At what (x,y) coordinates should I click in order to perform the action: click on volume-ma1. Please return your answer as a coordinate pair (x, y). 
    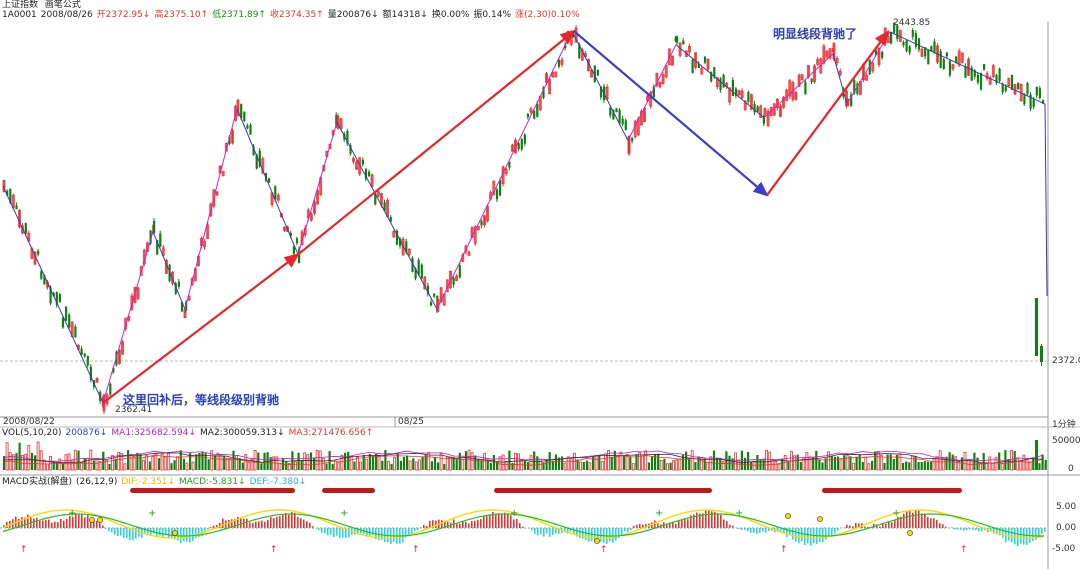
    Looking at the image, I should click on (522, 456).